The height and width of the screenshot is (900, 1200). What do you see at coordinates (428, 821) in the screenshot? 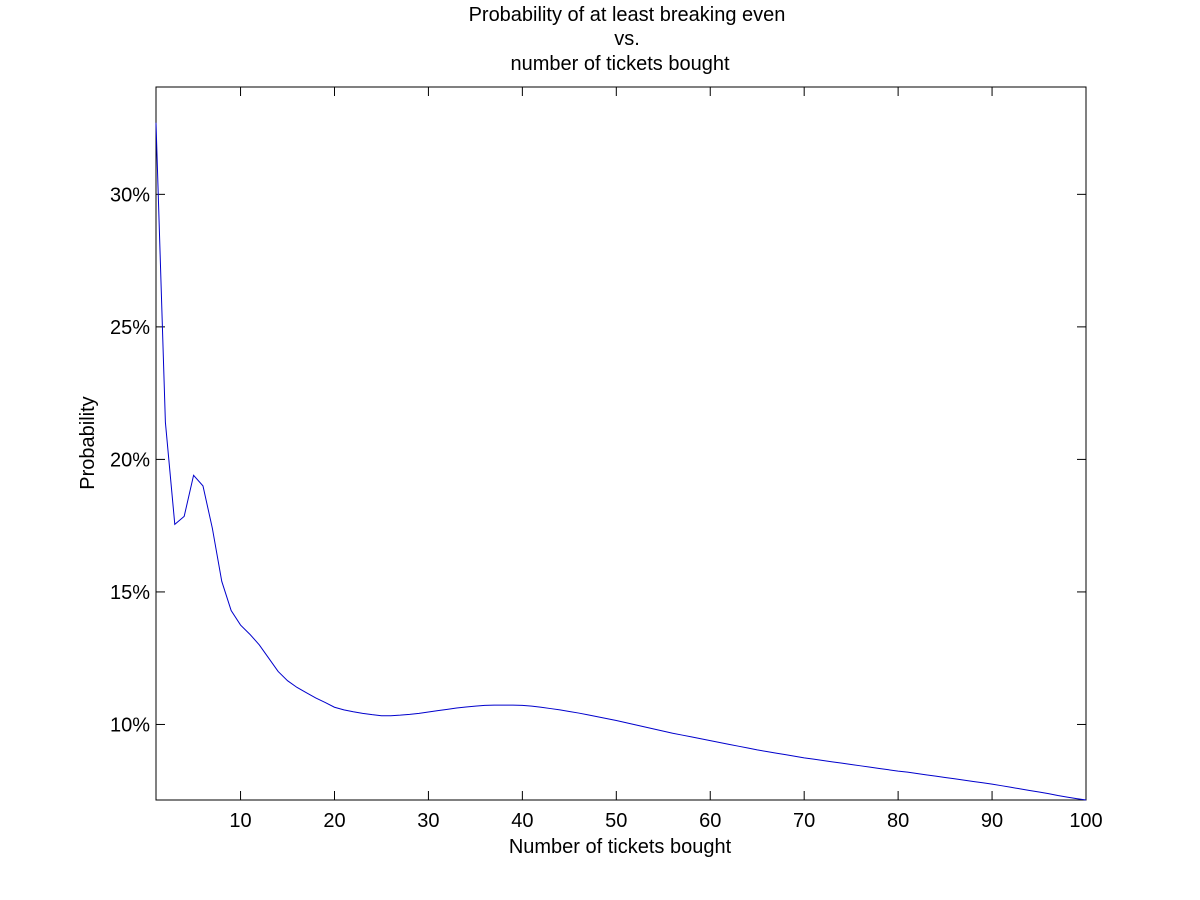
I see `x-tick-label: 30` at bounding box center [428, 821].